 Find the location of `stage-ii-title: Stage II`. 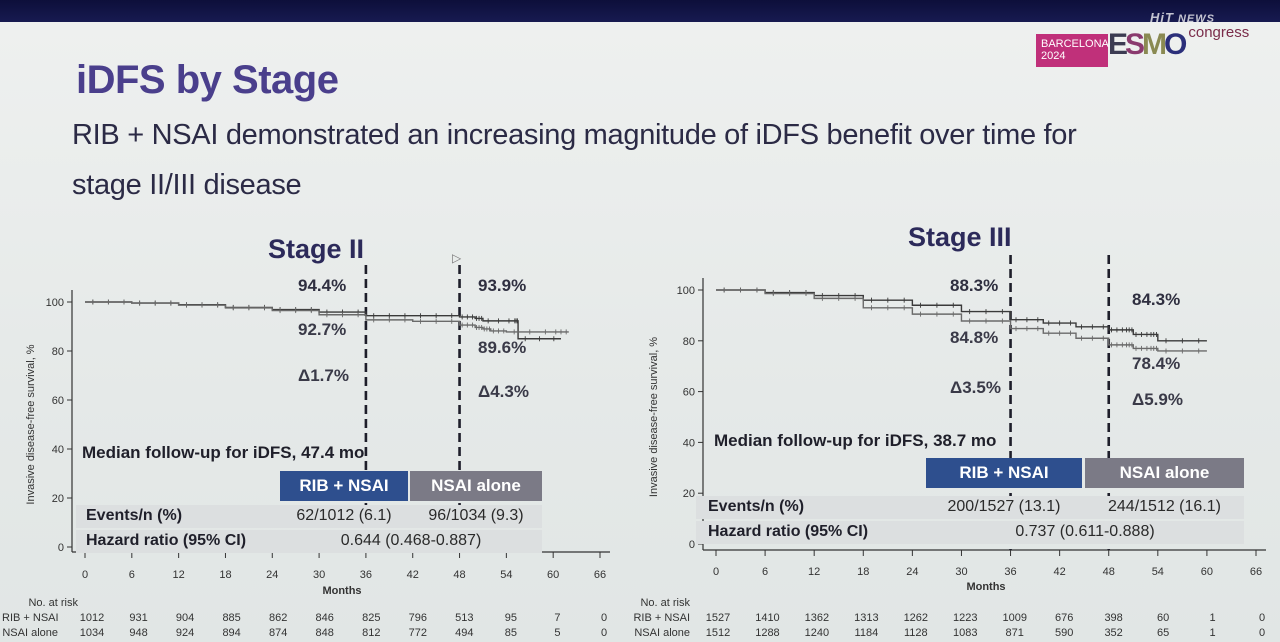

stage-ii-title: Stage II is located at coordinates (316, 249).